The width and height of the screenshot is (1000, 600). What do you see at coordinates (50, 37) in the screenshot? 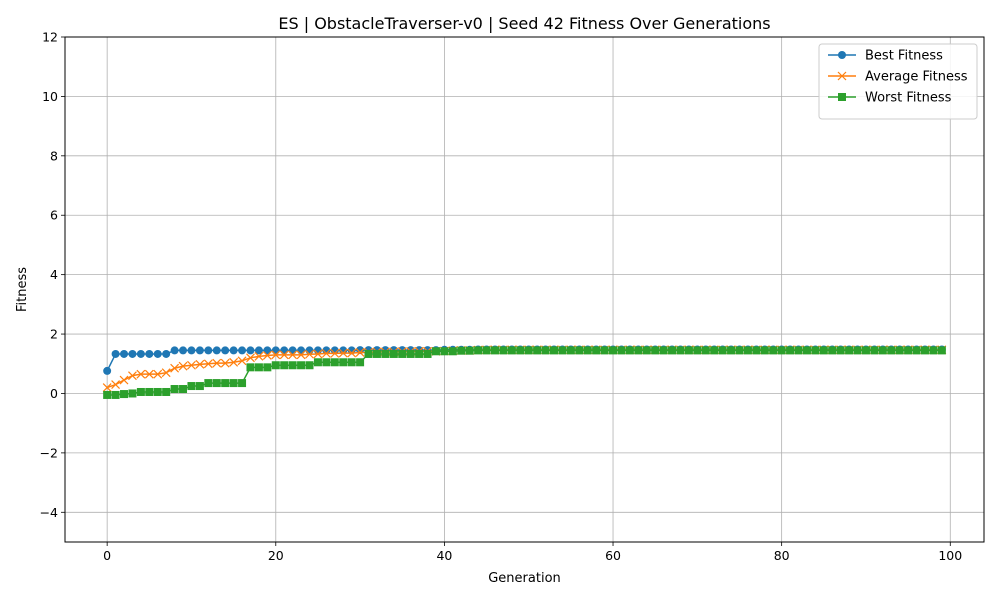
I see `y-tick-label: 12` at bounding box center [50, 37].